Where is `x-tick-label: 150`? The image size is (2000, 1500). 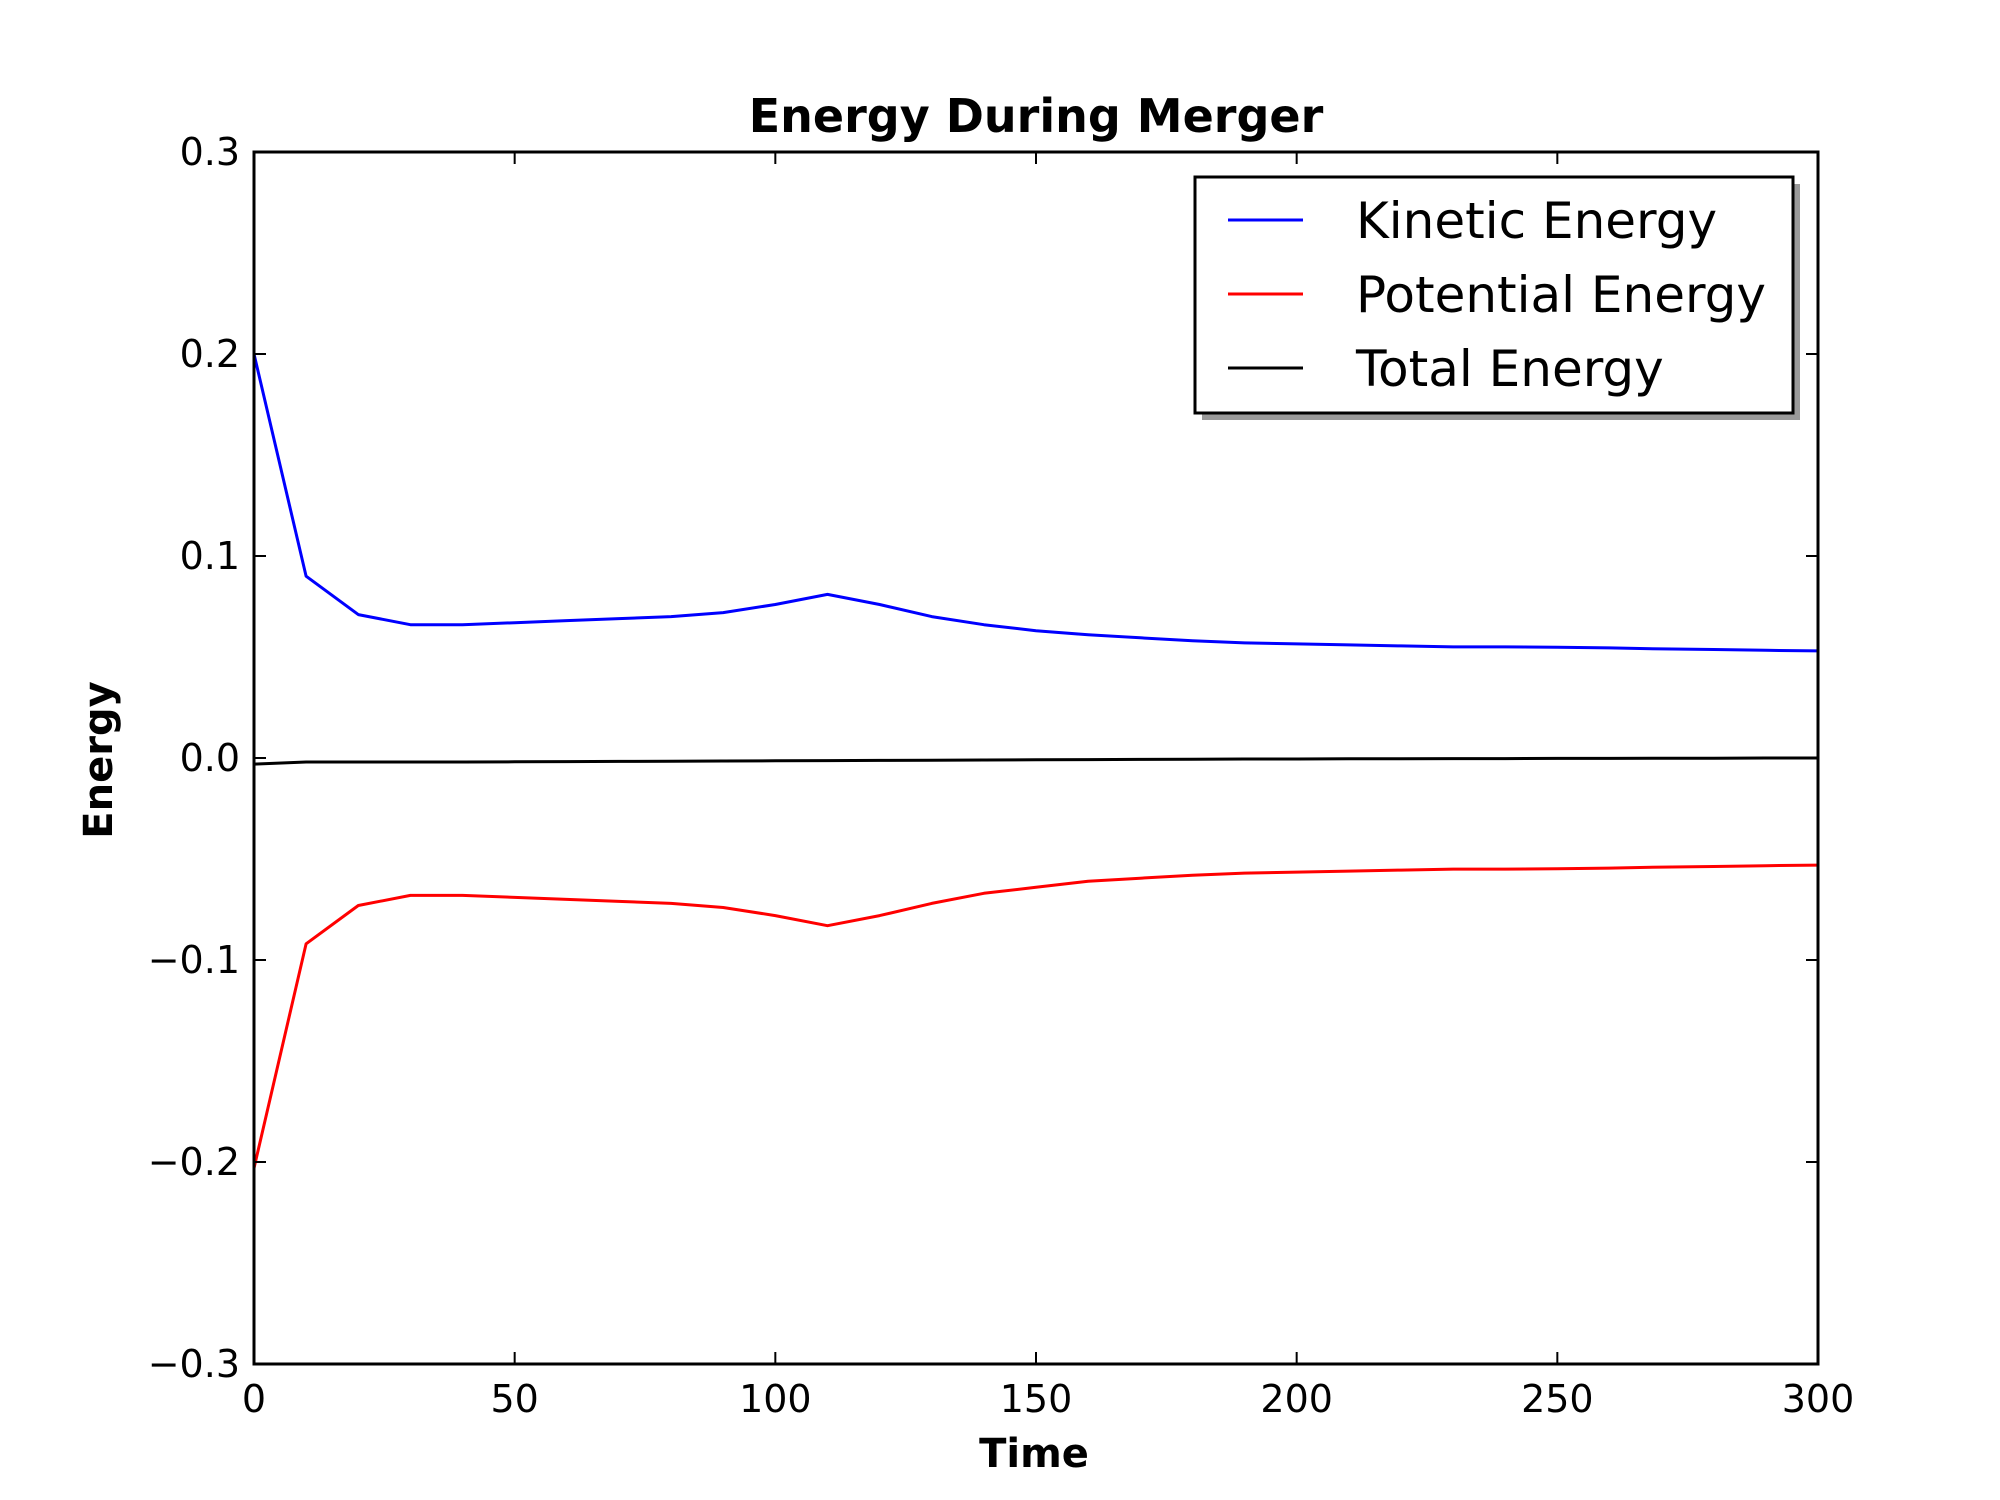 x-tick-label: 150 is located at coordinates (1036, 1399).